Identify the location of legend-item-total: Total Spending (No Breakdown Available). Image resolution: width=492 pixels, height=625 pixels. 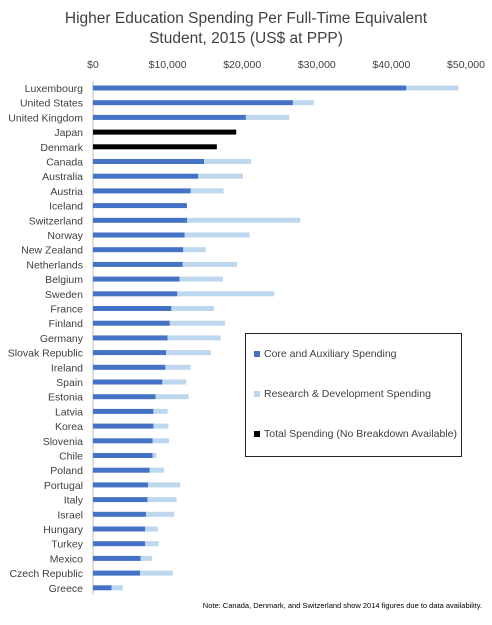
(355, 434).